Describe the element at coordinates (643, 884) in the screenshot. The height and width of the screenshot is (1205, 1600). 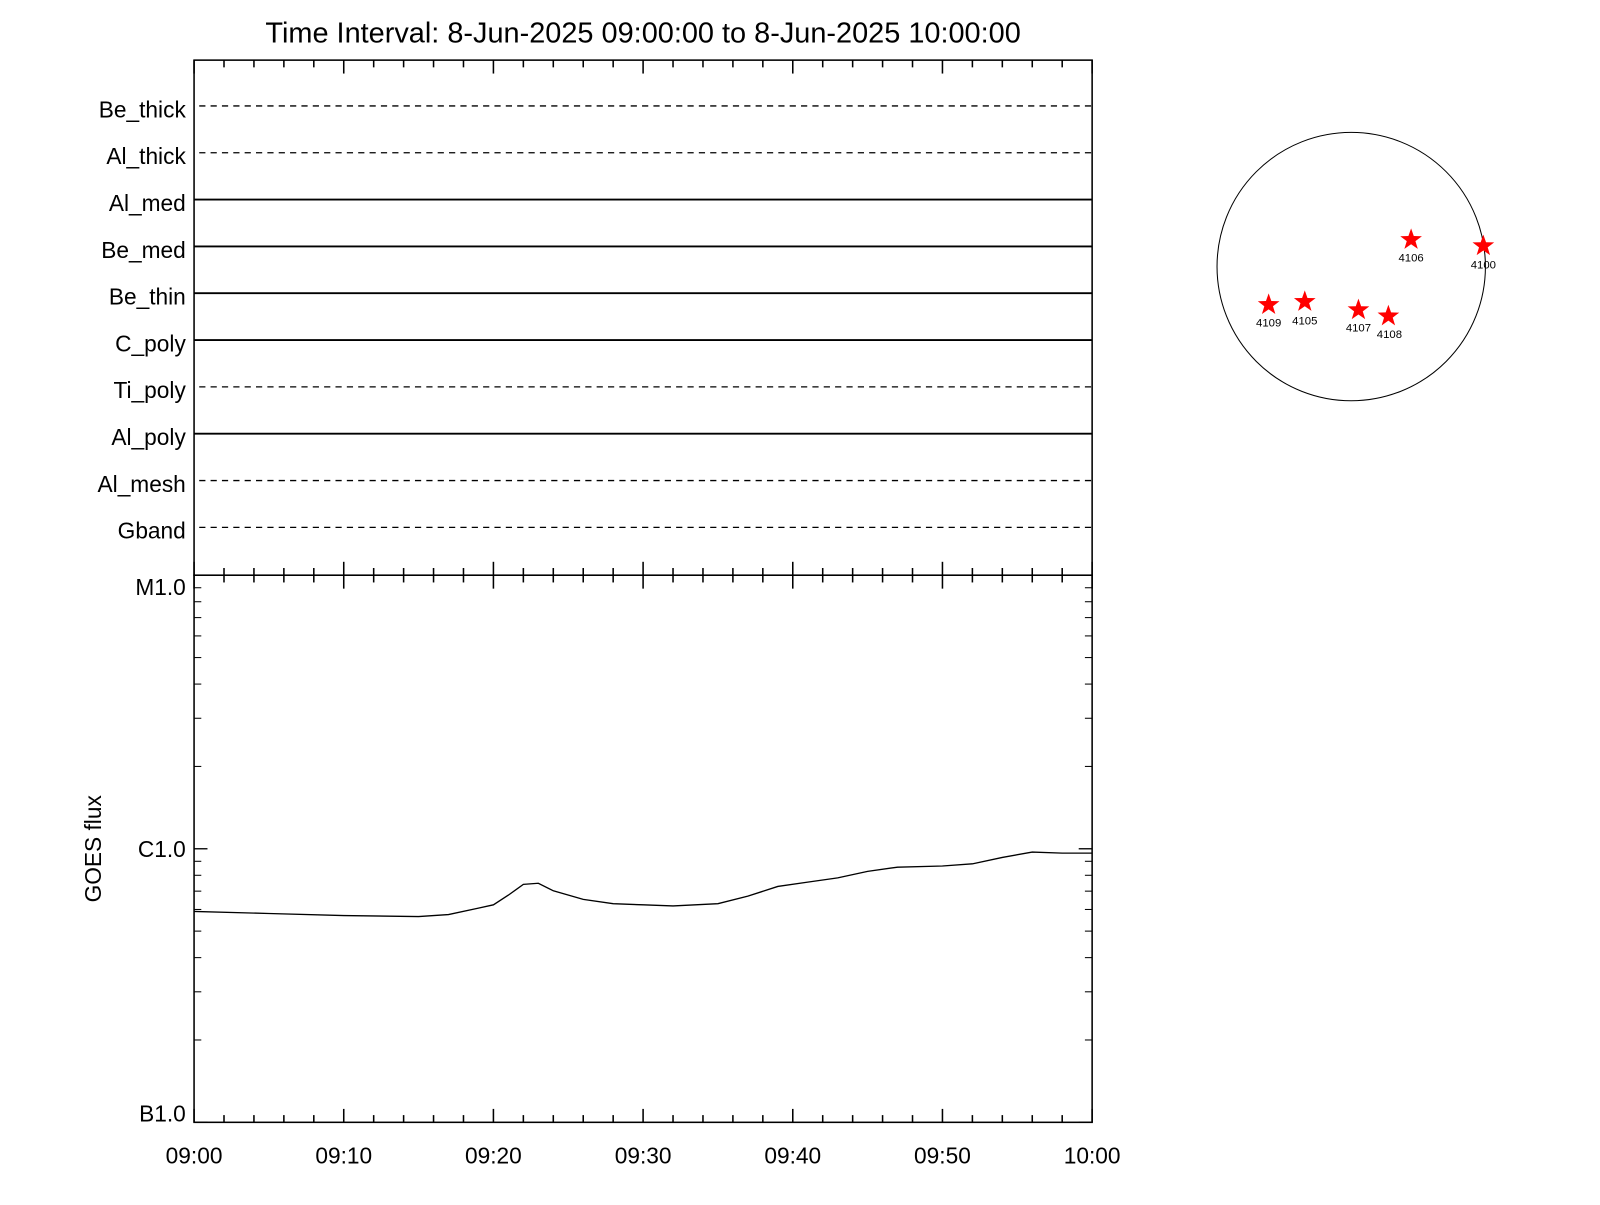
I see `goes-line` at that location.